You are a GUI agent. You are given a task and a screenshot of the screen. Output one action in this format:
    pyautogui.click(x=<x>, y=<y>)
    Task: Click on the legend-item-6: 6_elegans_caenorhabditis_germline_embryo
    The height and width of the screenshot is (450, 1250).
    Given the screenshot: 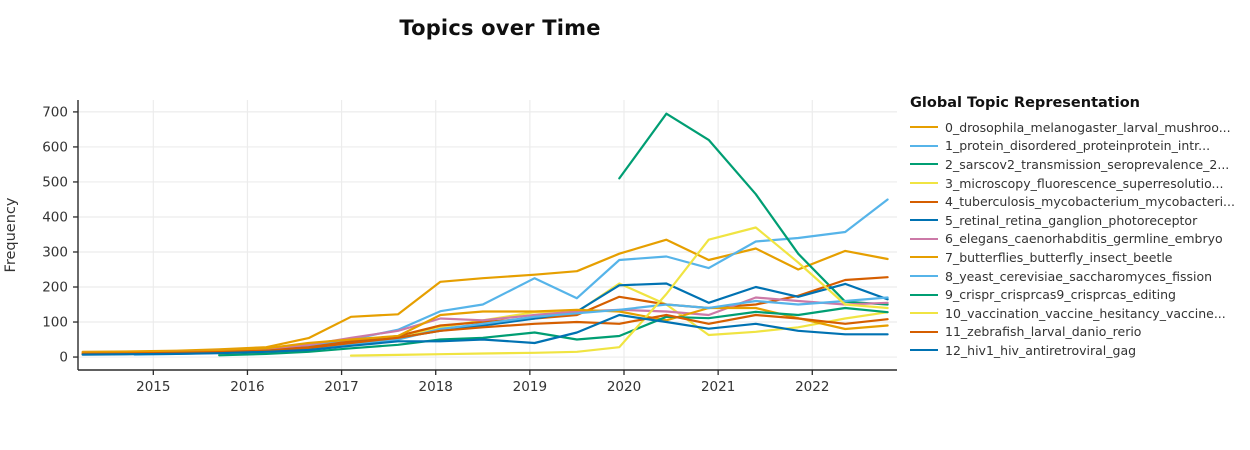 What is the action you would take?
    pyautogui.click(x=1077, y=239)
    